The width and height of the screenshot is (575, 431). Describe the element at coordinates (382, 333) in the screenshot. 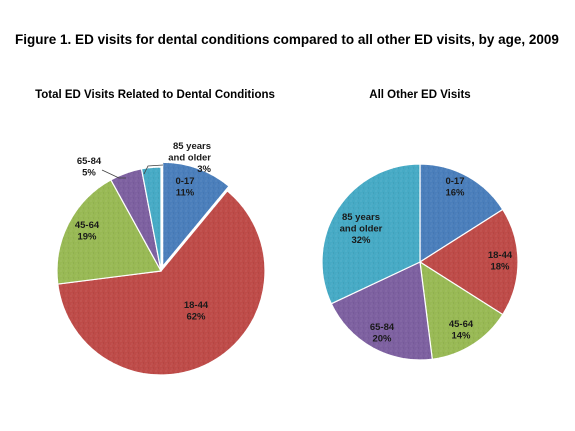

I see `slice-label-65-84: 65-84 20%` at that location.